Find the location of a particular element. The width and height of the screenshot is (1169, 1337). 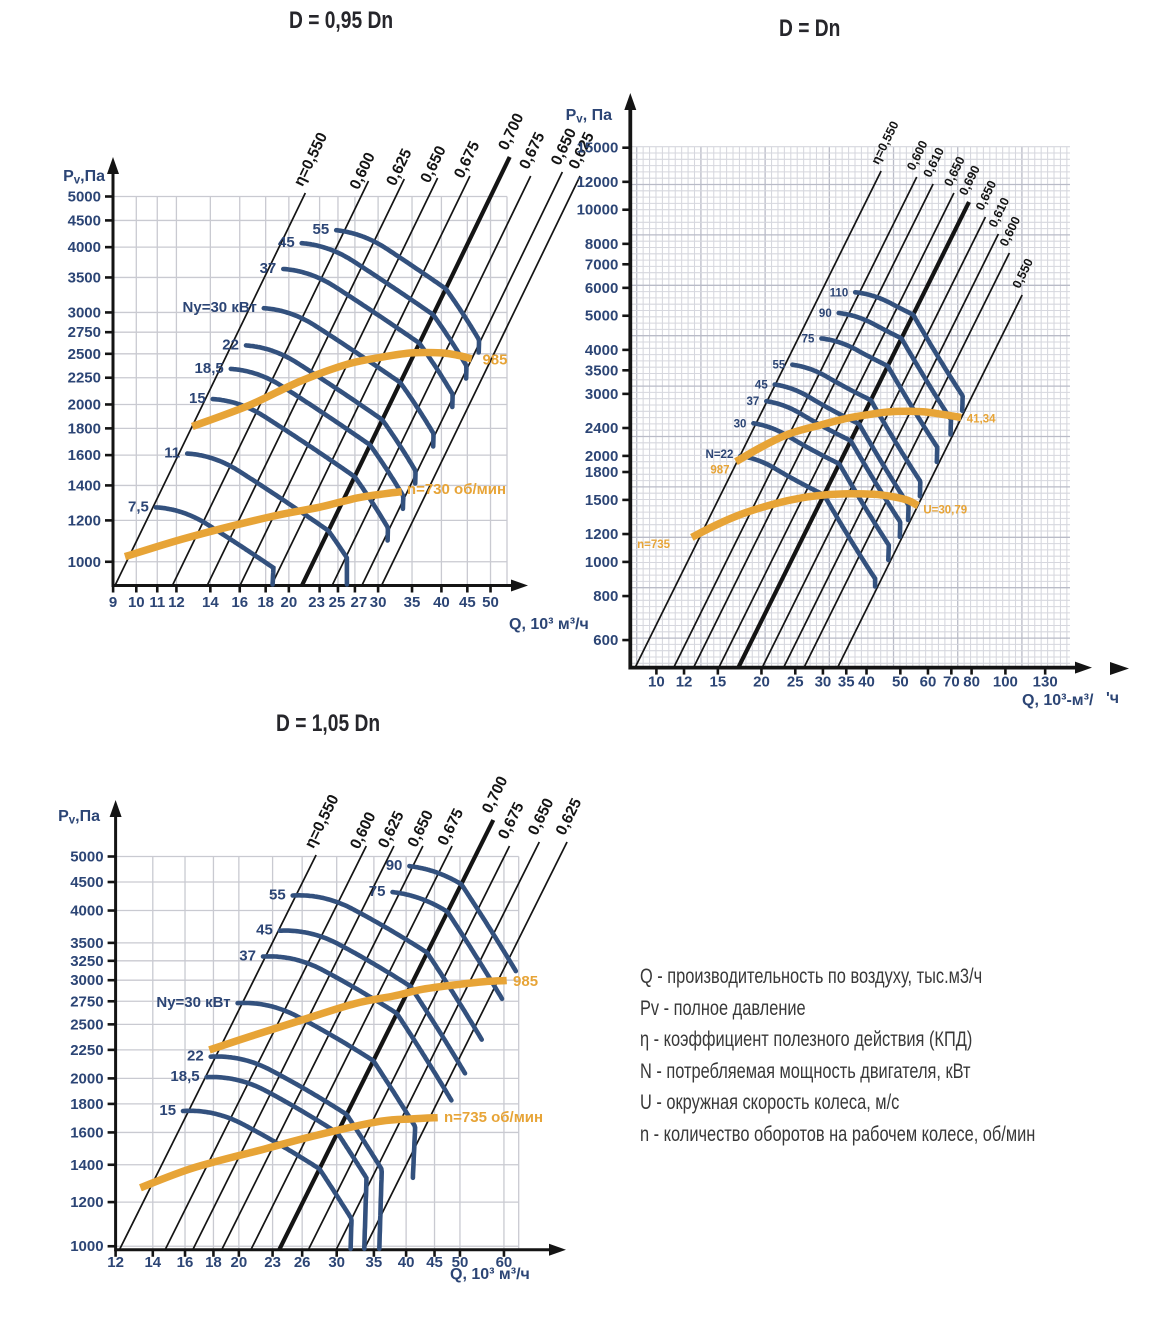

chart-105dn-label: Pv,Па is located at coordinates (79, 817).